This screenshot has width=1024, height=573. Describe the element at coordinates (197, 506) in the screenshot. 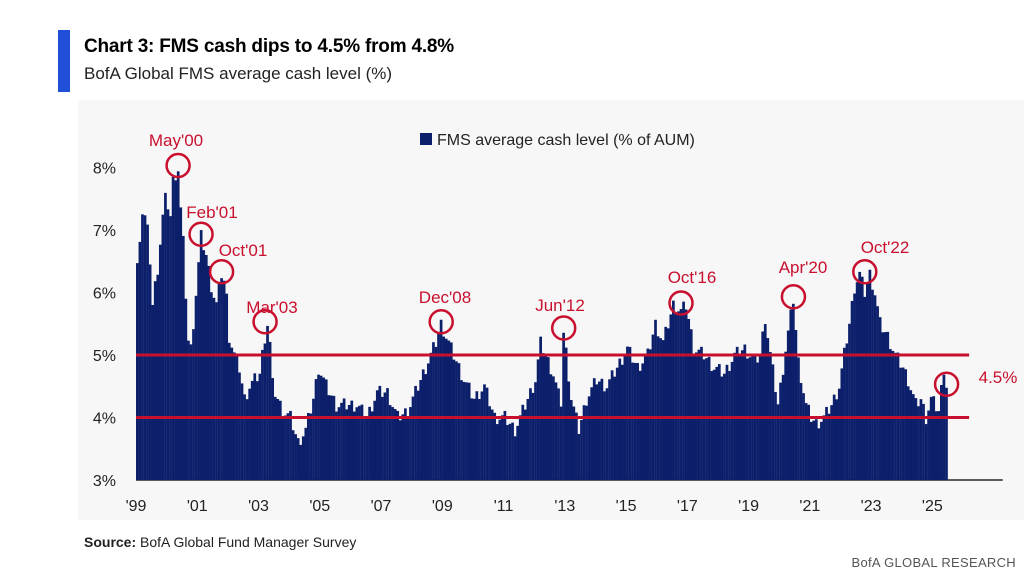

I see `x-tick-label: '01` at that location.